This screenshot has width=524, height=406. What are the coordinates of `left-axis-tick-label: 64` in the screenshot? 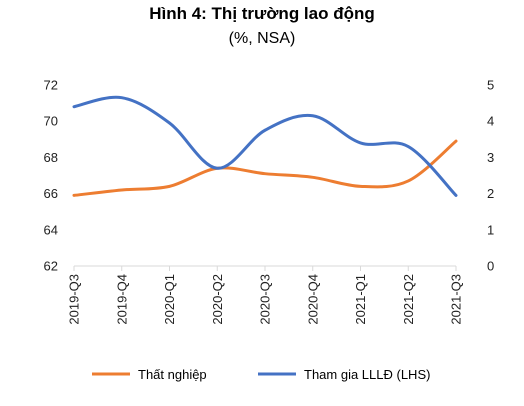 It's located at (51, 229).